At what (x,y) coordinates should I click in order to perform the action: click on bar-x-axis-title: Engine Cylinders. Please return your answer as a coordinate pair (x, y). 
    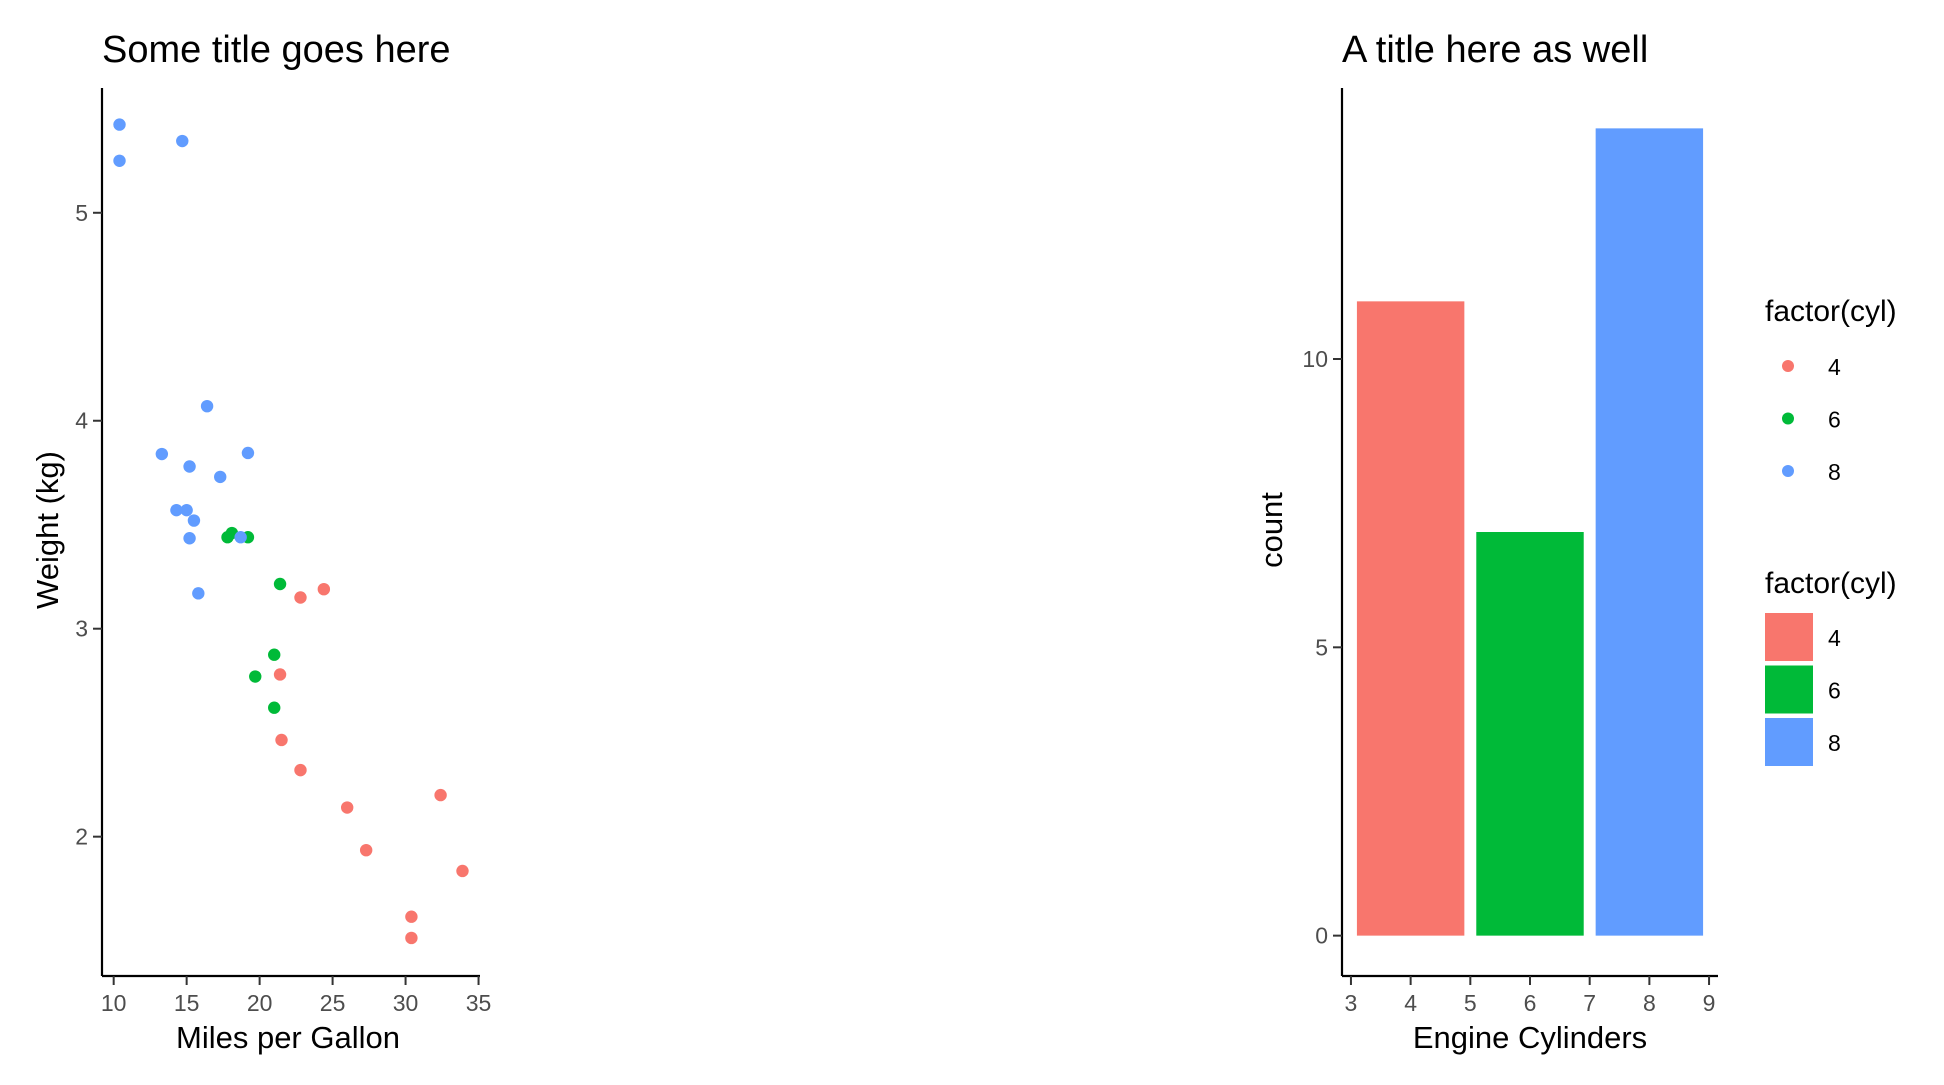
    Looking at the image, I should click on (1530, 1037).